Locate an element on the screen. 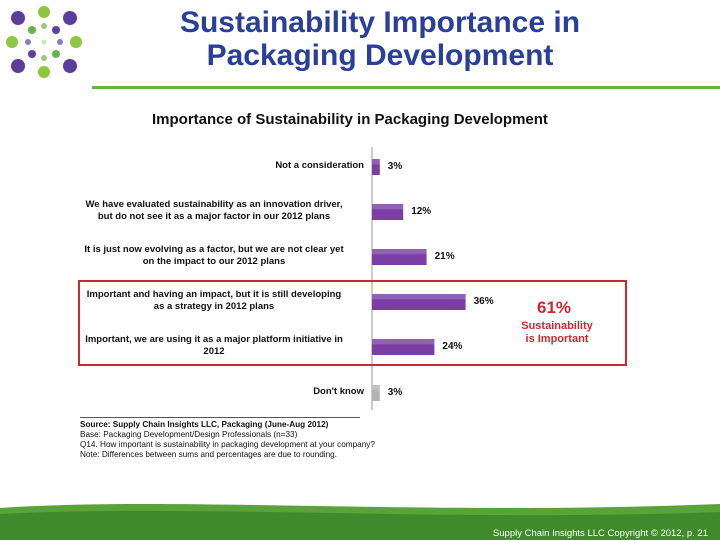 The width and height of the screenshot is (720, 540). value-label-3: 36% is located at coordinates (483, 301).